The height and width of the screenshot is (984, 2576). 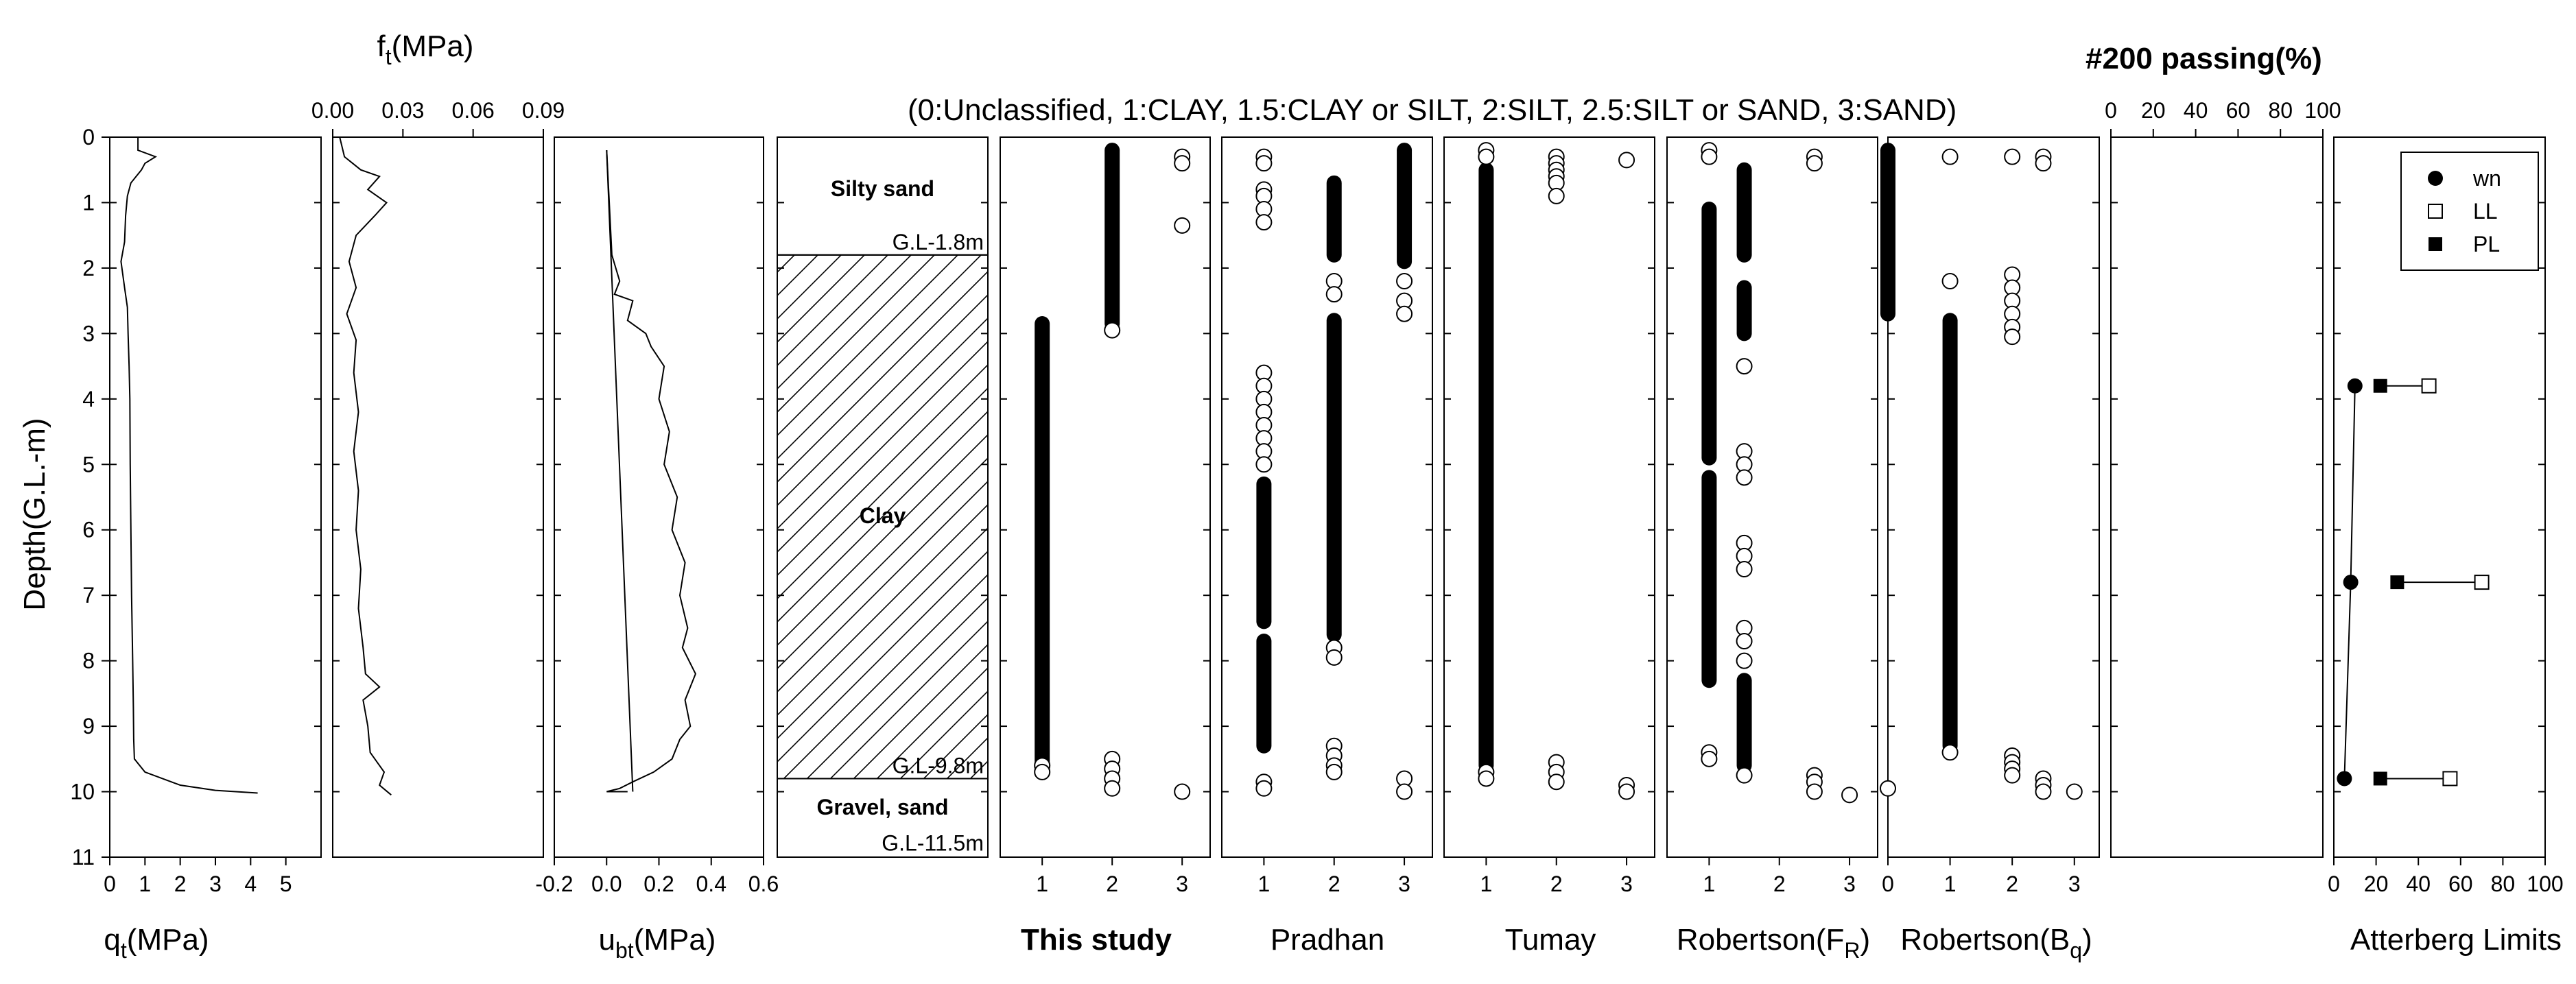 What do you see at coordinates (2486, 244) in the screenshot?
I see `legend-label: PL` at bounding box center [2486, 244].